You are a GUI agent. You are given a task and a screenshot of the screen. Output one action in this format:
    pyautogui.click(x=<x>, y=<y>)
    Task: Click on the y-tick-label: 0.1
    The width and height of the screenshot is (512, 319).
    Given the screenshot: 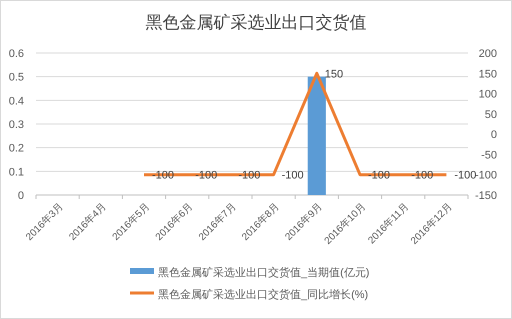 What is the action you would take?
    pyautogui.click(x=16, y=172)
    